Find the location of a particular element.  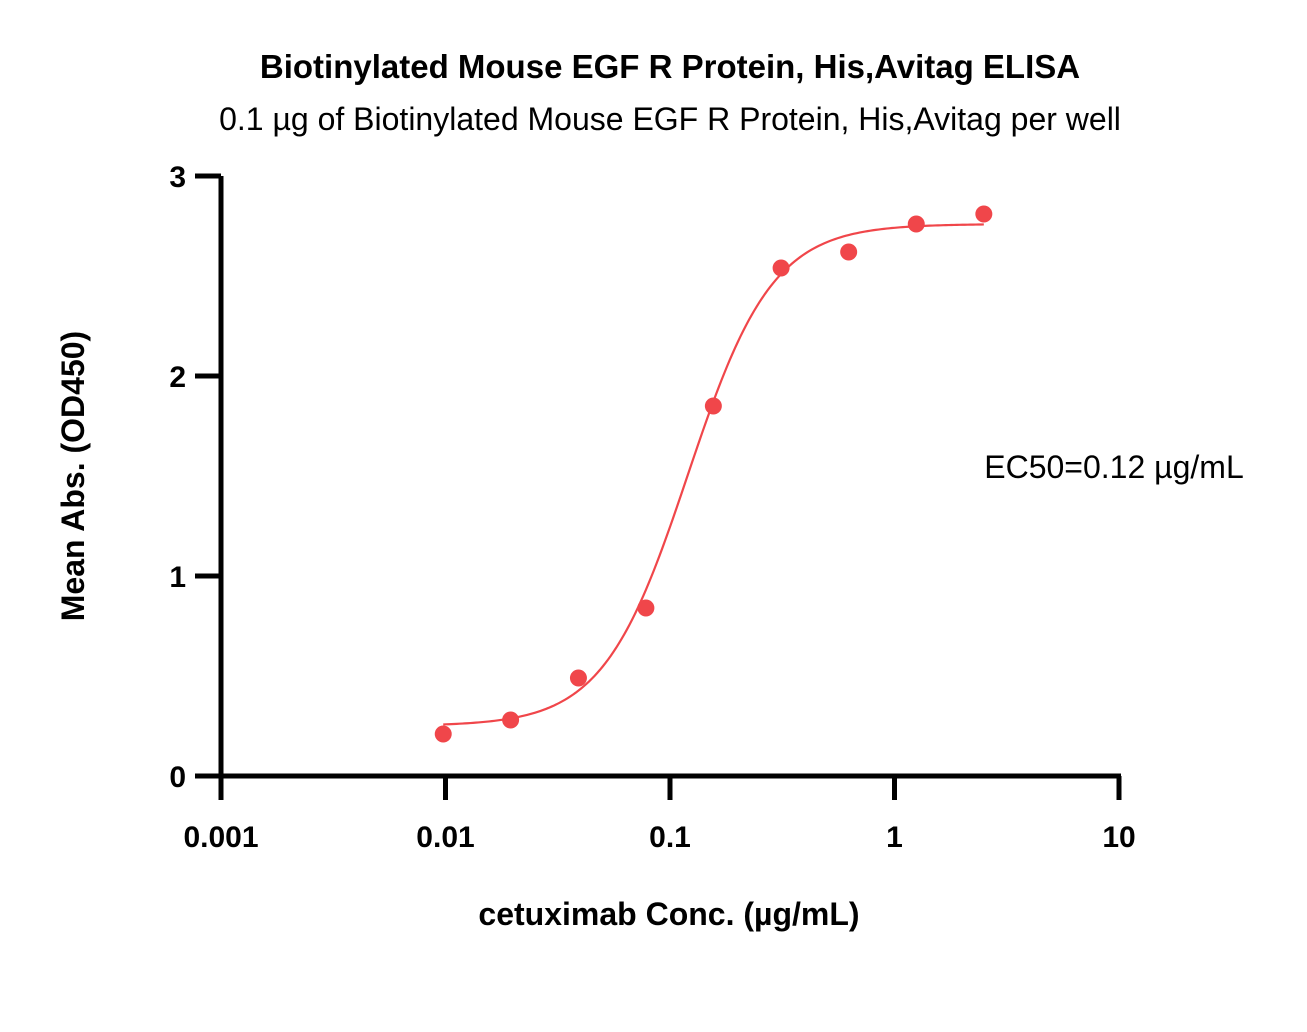

ec50-annotation: EC50=0.12 µg/mL is located at coordinates (1113, 467).